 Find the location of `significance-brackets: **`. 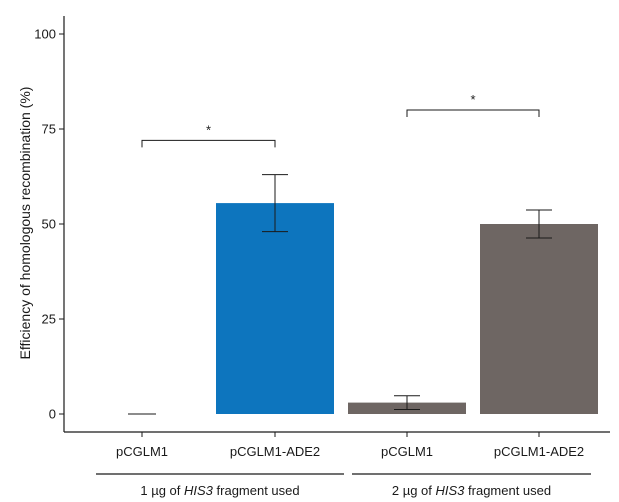

significance-brackets: ** is located at coordinates (340, 120).